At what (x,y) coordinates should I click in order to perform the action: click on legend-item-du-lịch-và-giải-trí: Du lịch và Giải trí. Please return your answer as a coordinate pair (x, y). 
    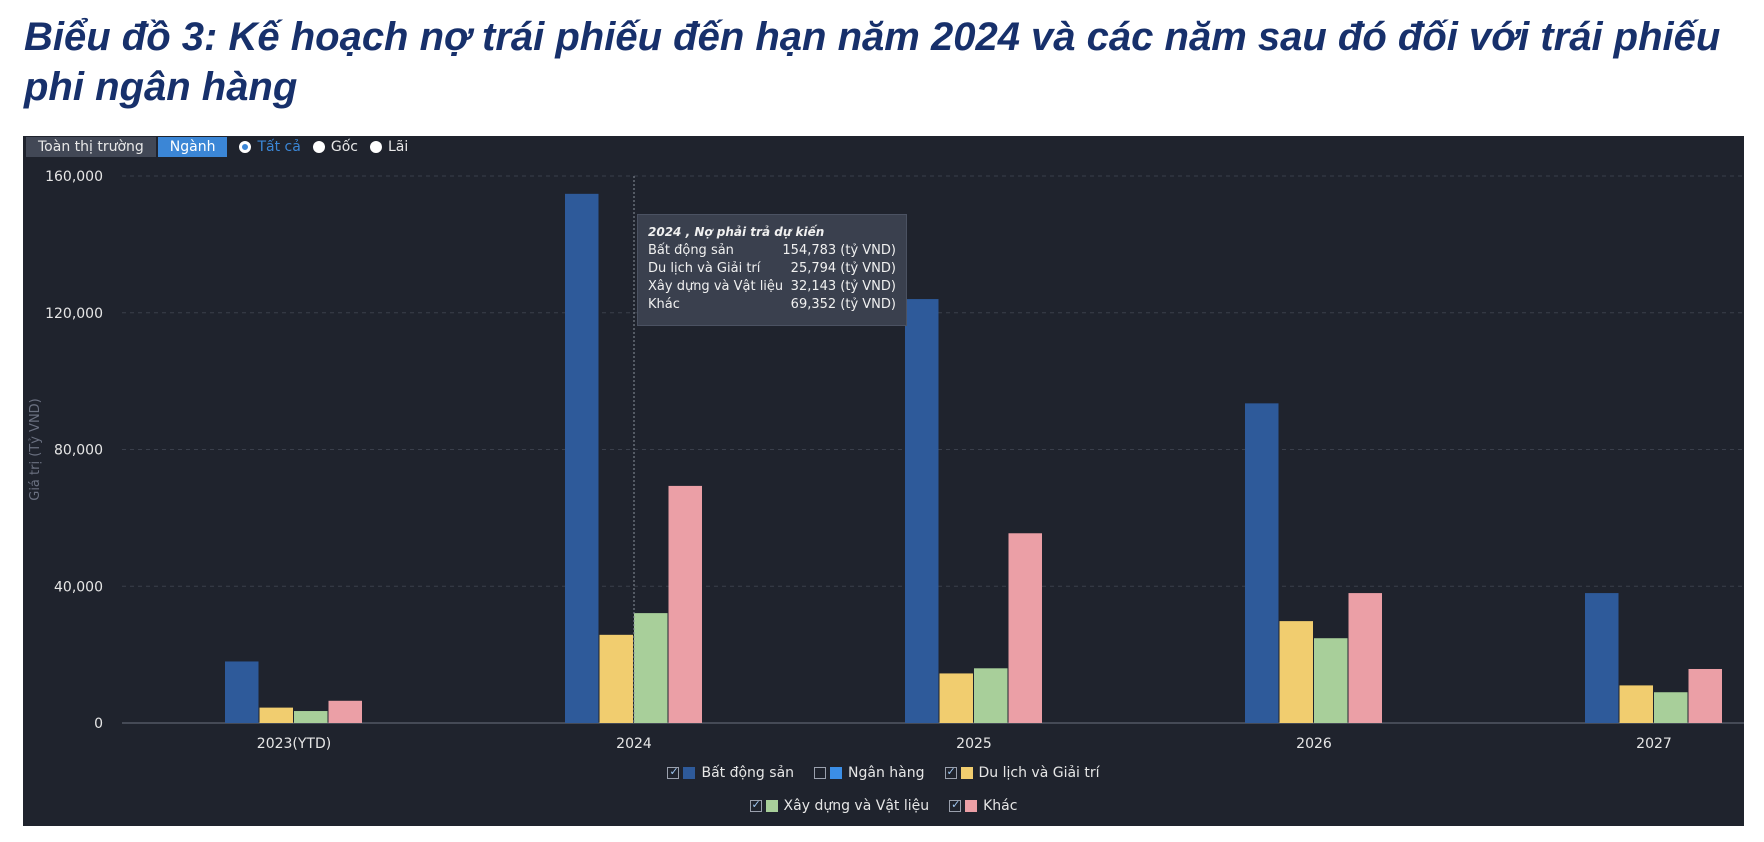
    Looking at the image, I should click on (1022, 773).